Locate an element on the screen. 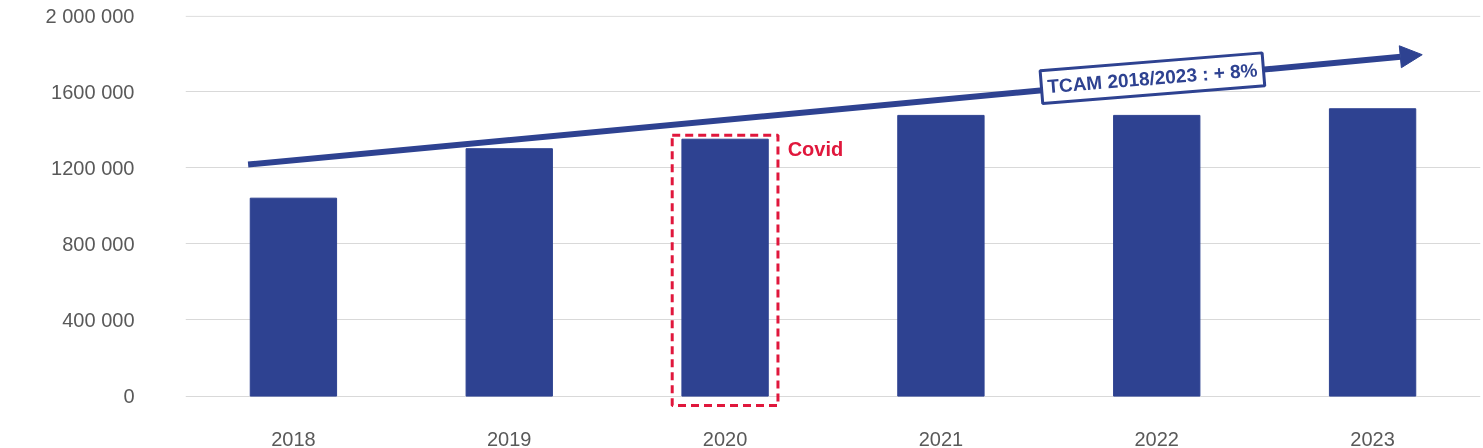 The width and height of the screenshot is (1483, 448). y-tick-label: 800 000 is located at coordinates (98, 243).